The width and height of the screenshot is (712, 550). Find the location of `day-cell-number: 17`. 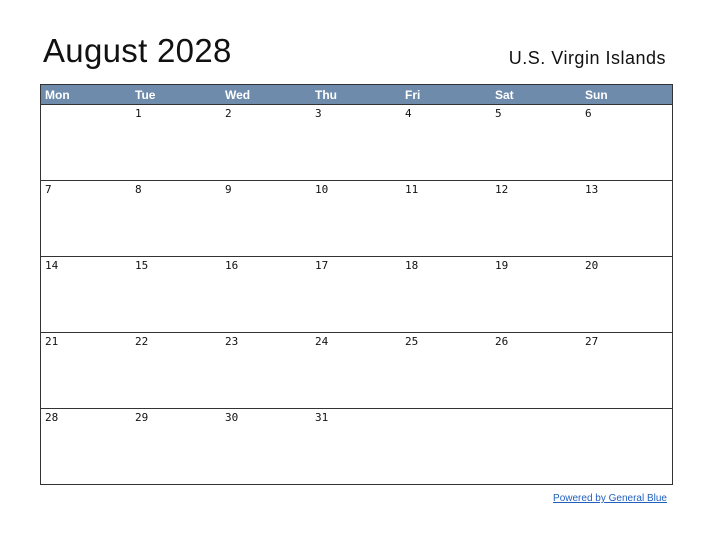

day-cell-number: 17 is located at coordinates (322, 265).